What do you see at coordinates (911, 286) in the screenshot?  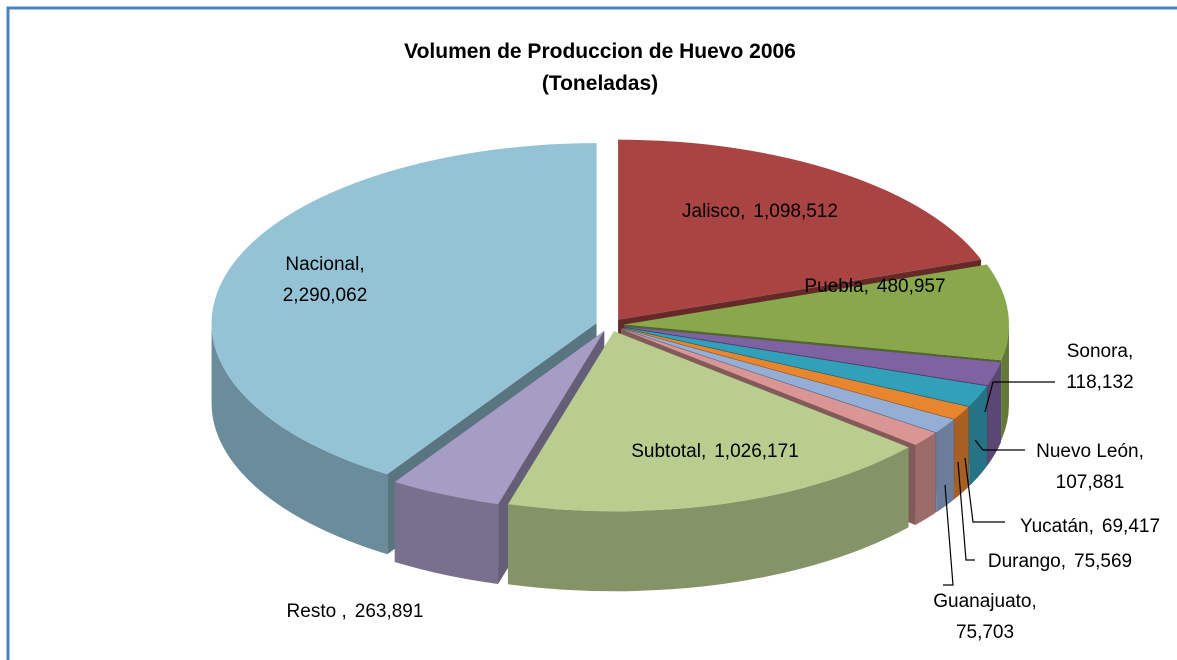 I see `data-label-value: 480,957` at bounding box center [911, 286].